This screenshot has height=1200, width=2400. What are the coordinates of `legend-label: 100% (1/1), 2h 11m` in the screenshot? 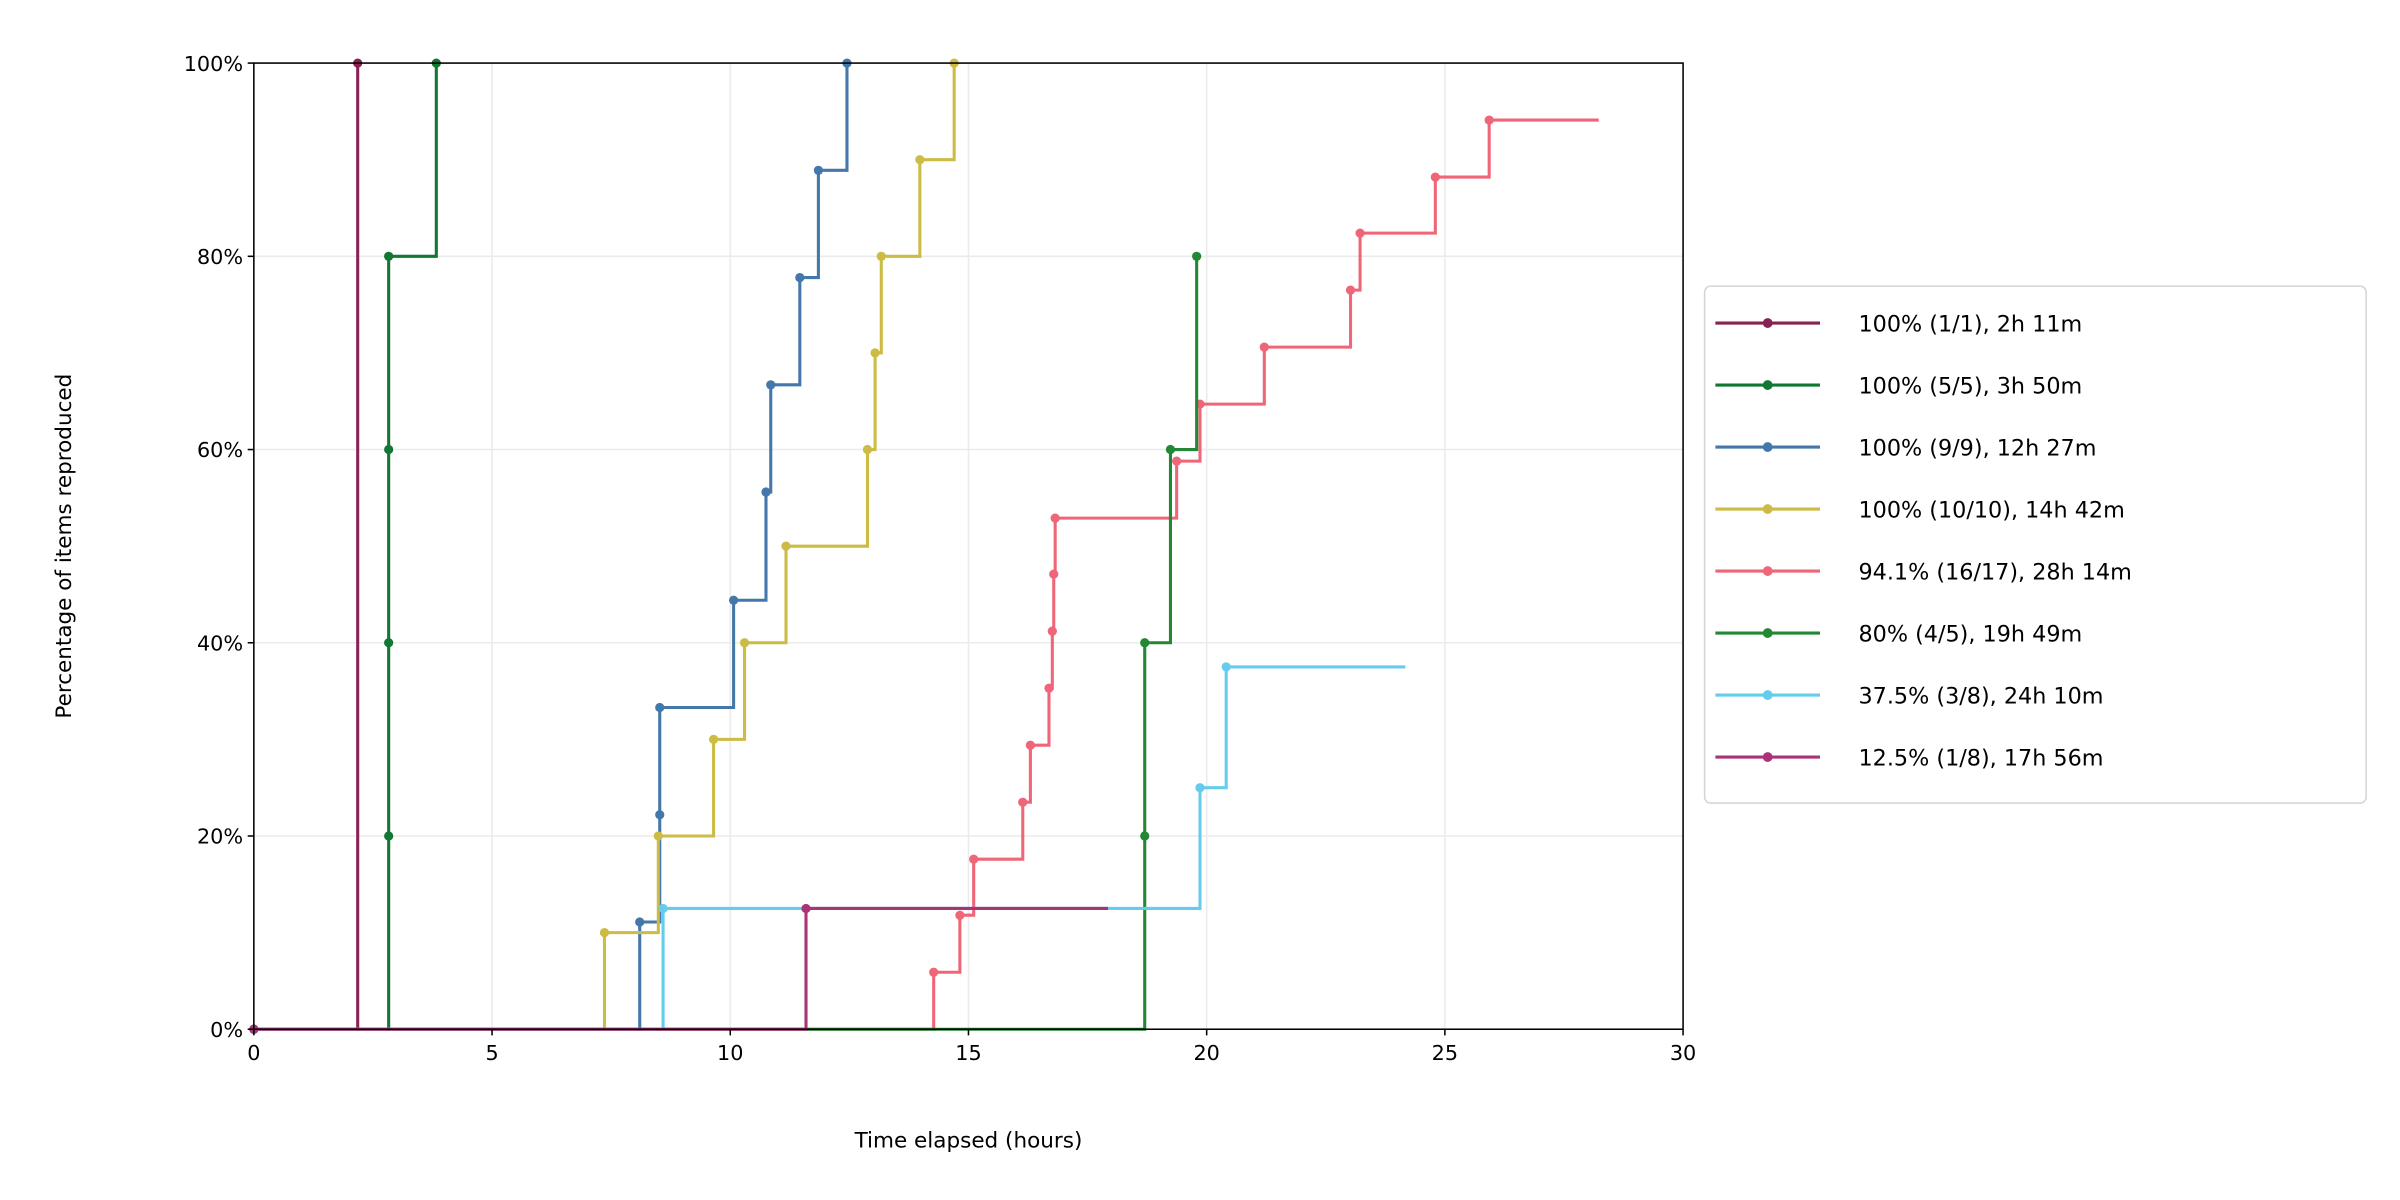 It's located at (1970, 325).